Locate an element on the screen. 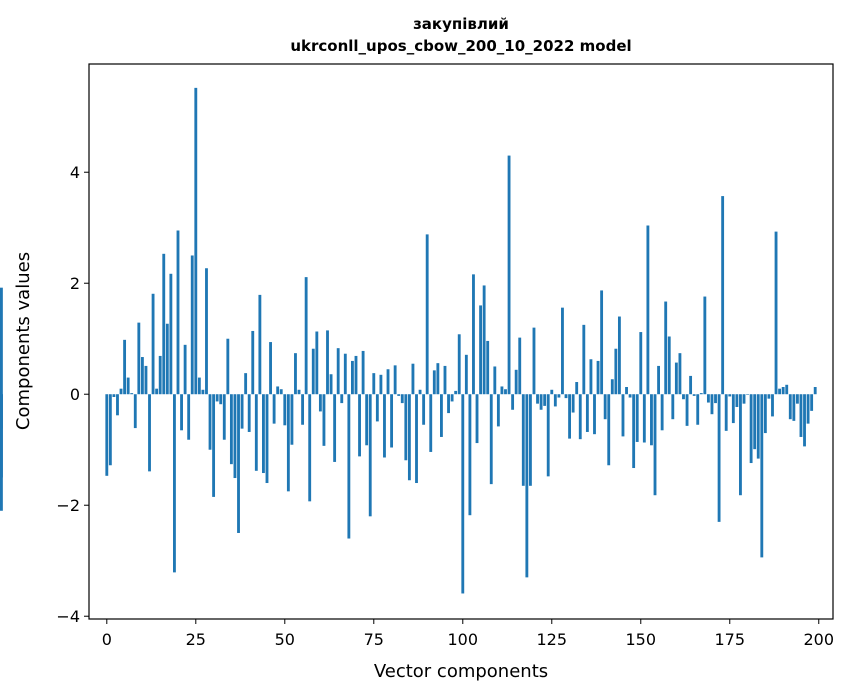 The image size is (847, 696). x-tick-label: 75 is located at coordinates (374, 639).